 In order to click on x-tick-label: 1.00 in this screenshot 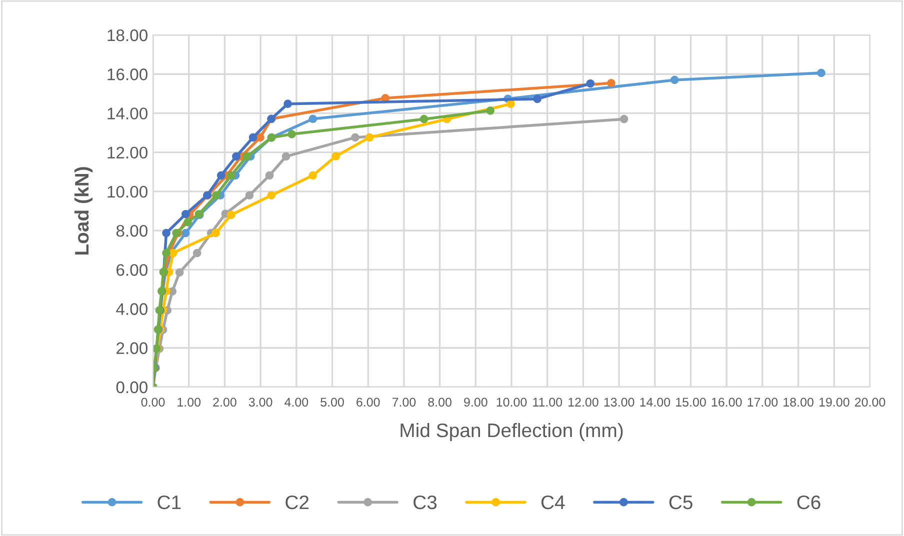, I will do `click(189, 402)`.